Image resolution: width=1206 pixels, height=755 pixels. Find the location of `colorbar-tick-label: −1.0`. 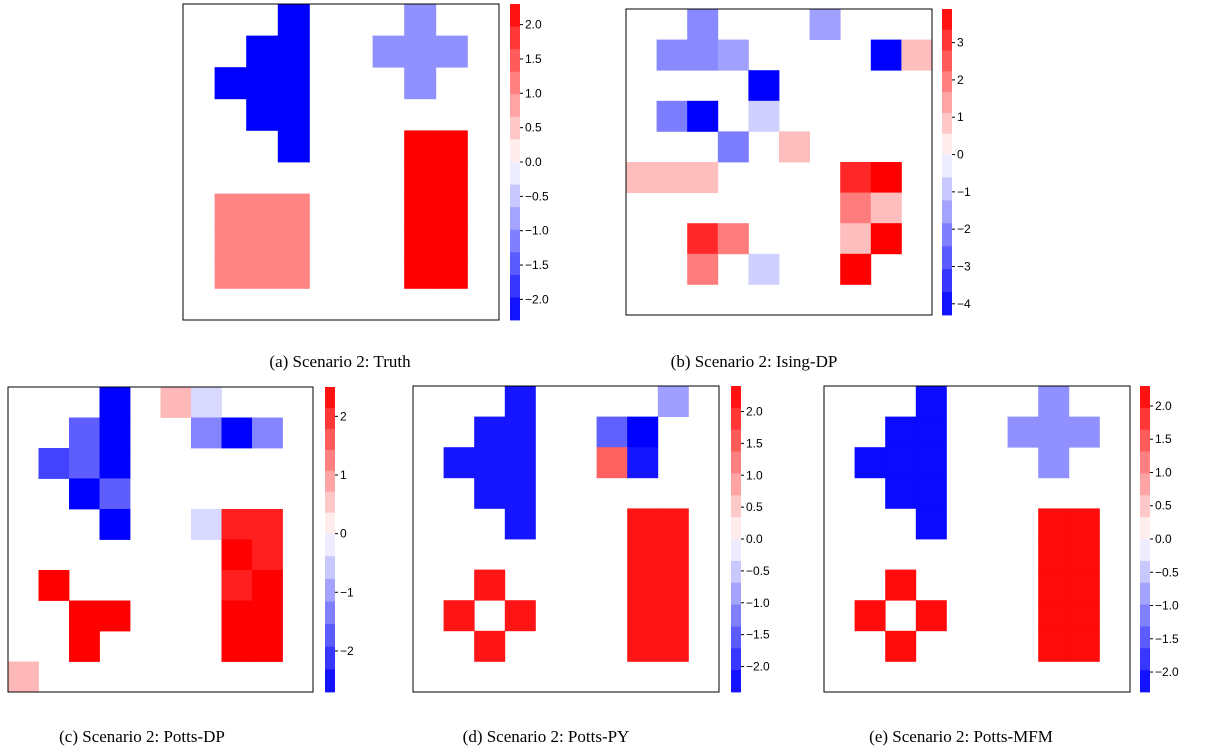

colorbar-tick-label: −1.0 is located at coordinates (758, 603).